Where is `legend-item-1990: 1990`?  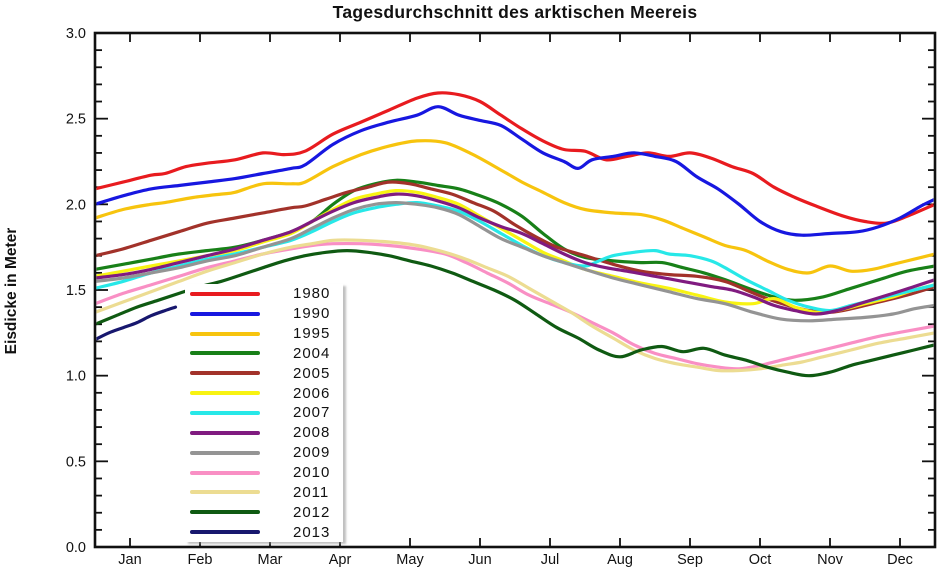
legend-item-1990: 1990 is located at coordinates (264, 314).